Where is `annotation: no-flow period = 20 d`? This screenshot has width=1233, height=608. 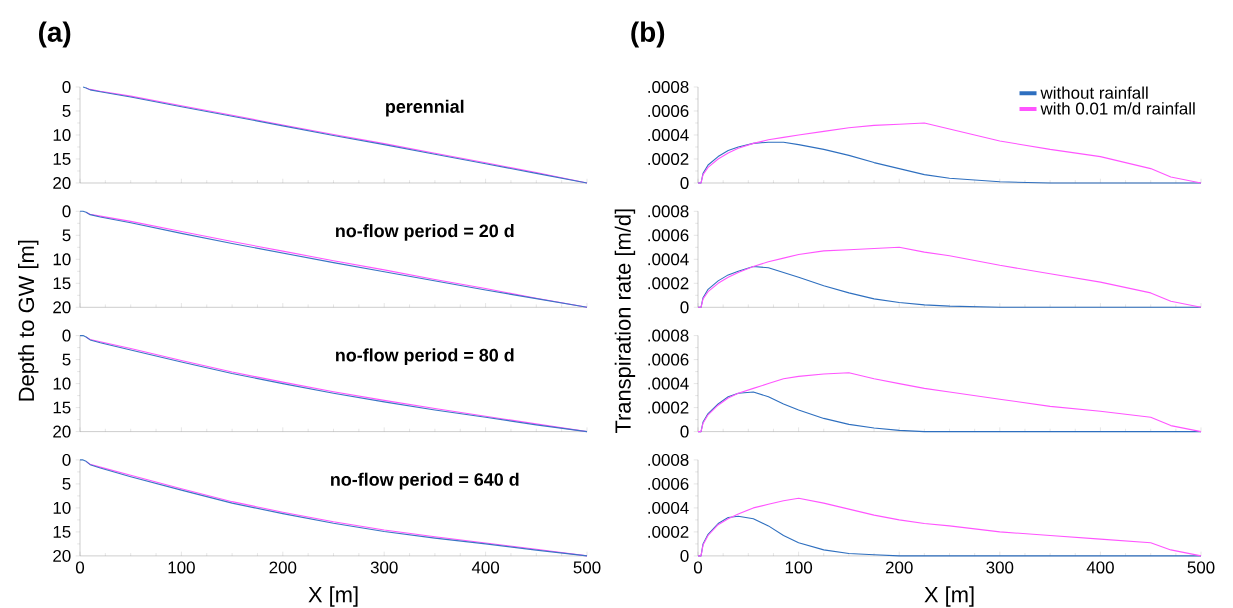 annotation: no-flow period = 20 d is located at coordinates (425, 232).